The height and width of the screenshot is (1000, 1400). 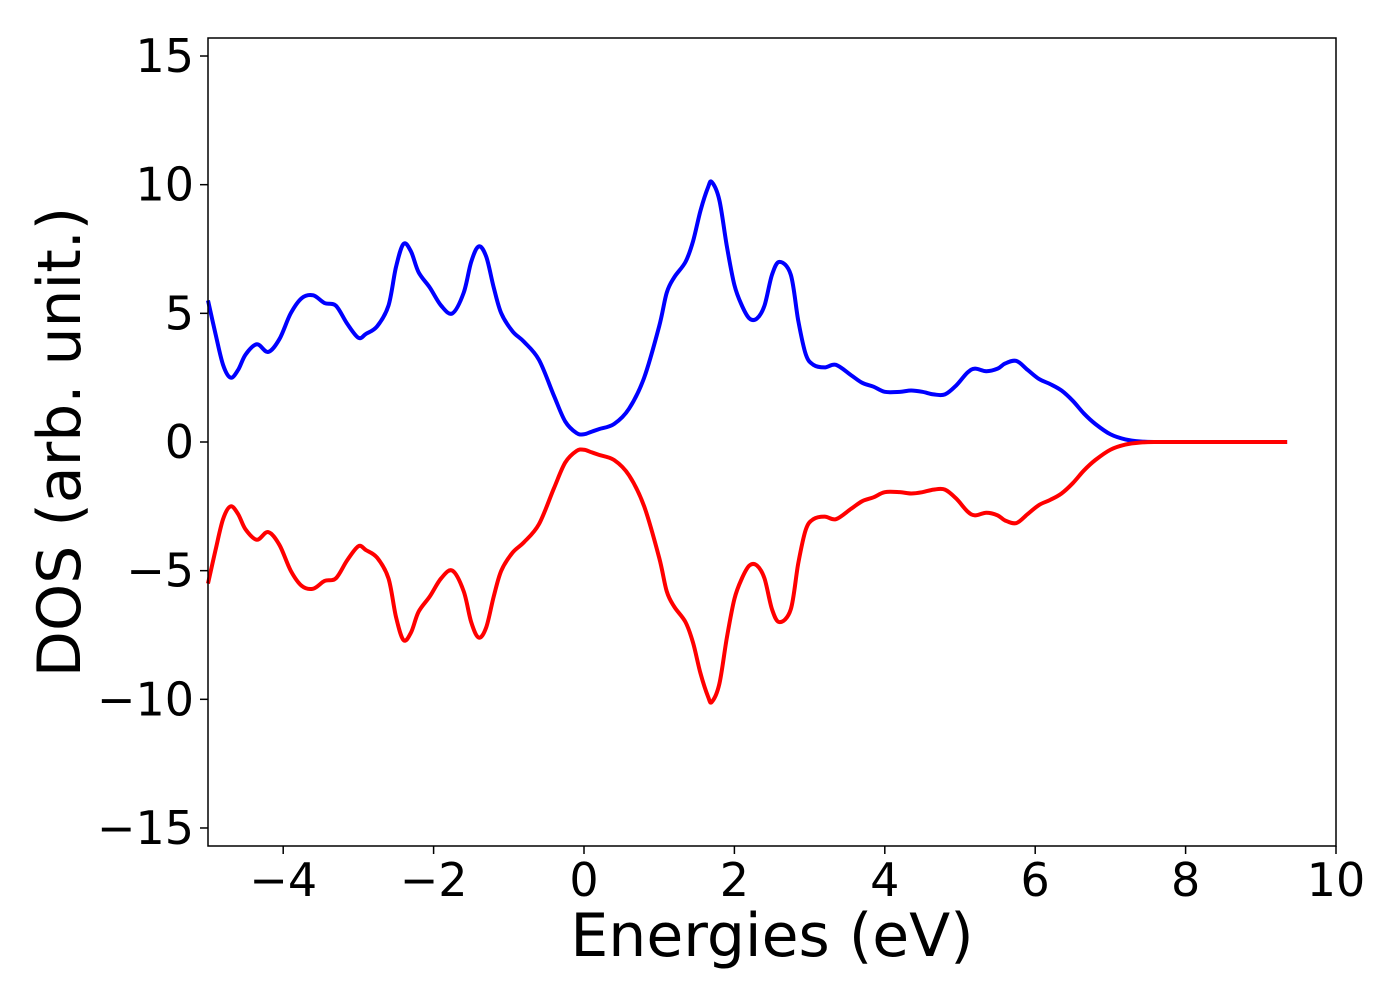 What do you see at coordinates (152, 442) in the screenshot?
I see `y-axis: 15 10 5 0 −5 −10 −15` at bounding box center [152, 442].